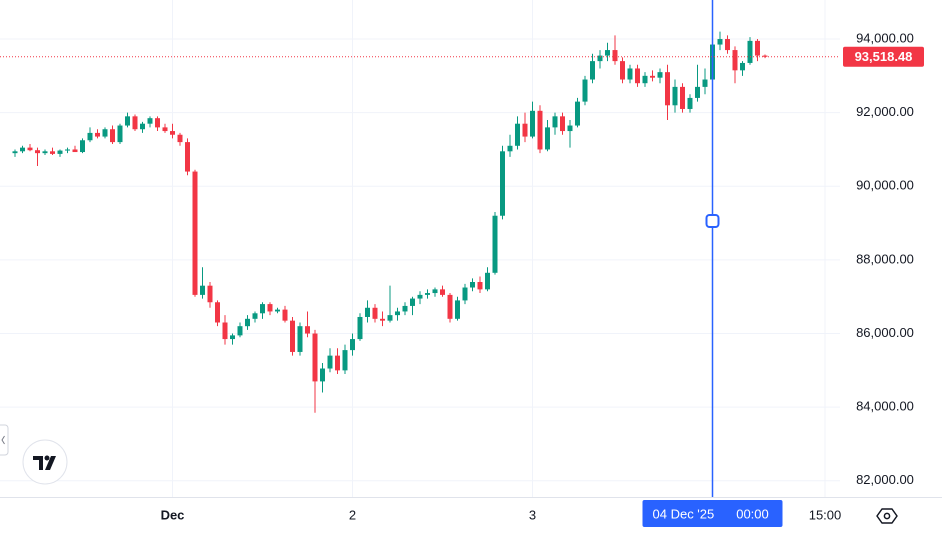  What do you see at coordinates (352, 514) in the screenshot?
I see `x-tick-label: 2` at bounding box center [352, 514].